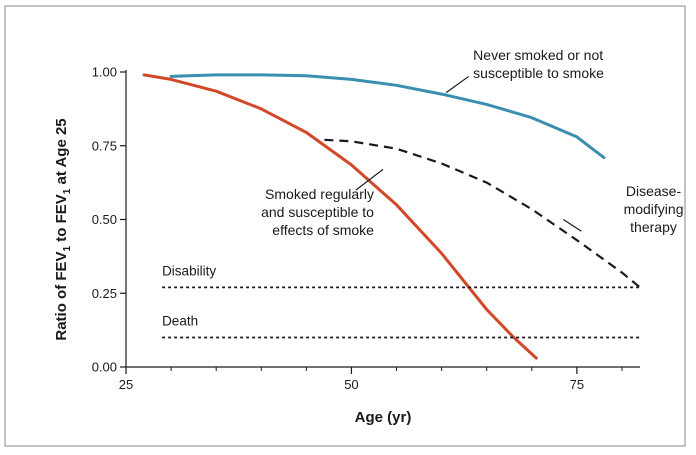  I want to click on annotation-disability: Disability, so click(189, 271).